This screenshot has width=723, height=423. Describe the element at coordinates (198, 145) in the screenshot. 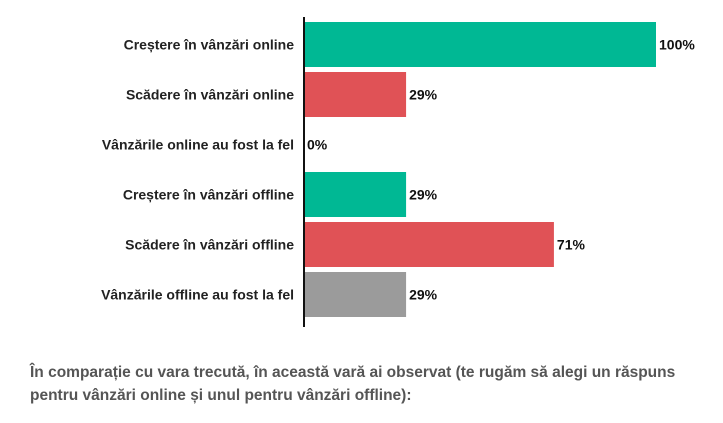

I see `category-label-2: Vânzările online au fost la fel` at that location.